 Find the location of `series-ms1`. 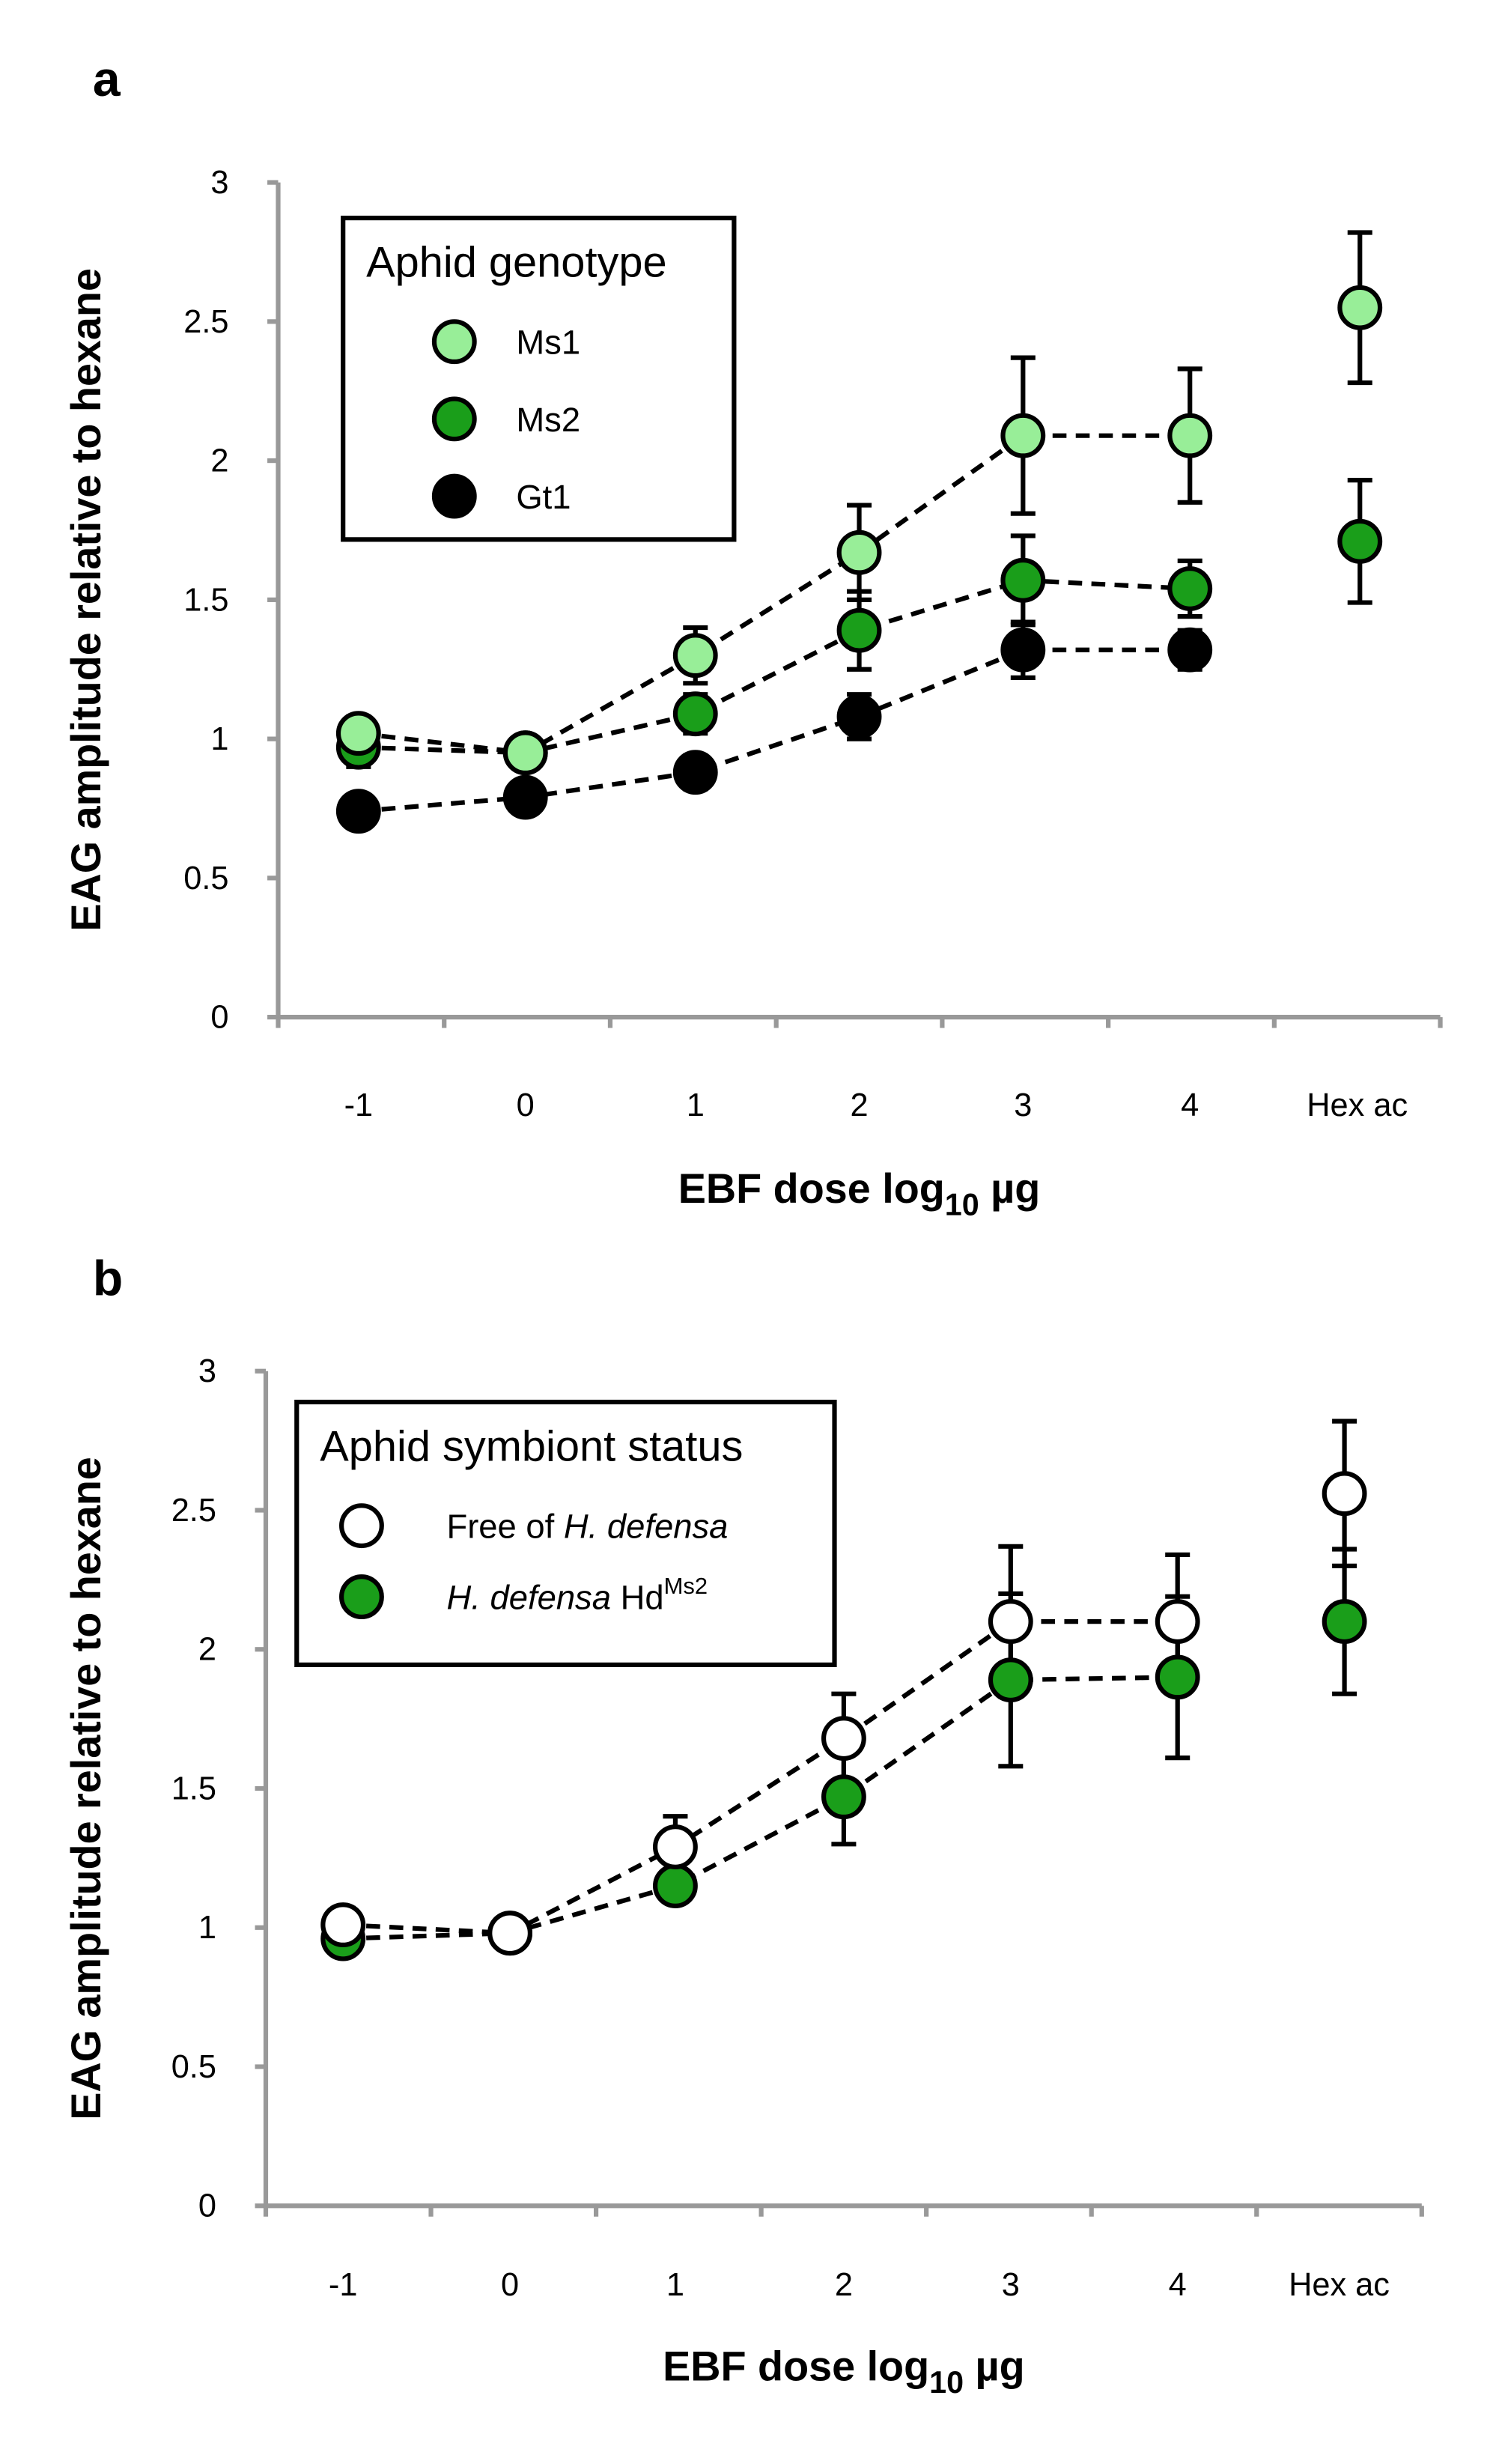

series-ms1 is located at coordinates (775, 594).